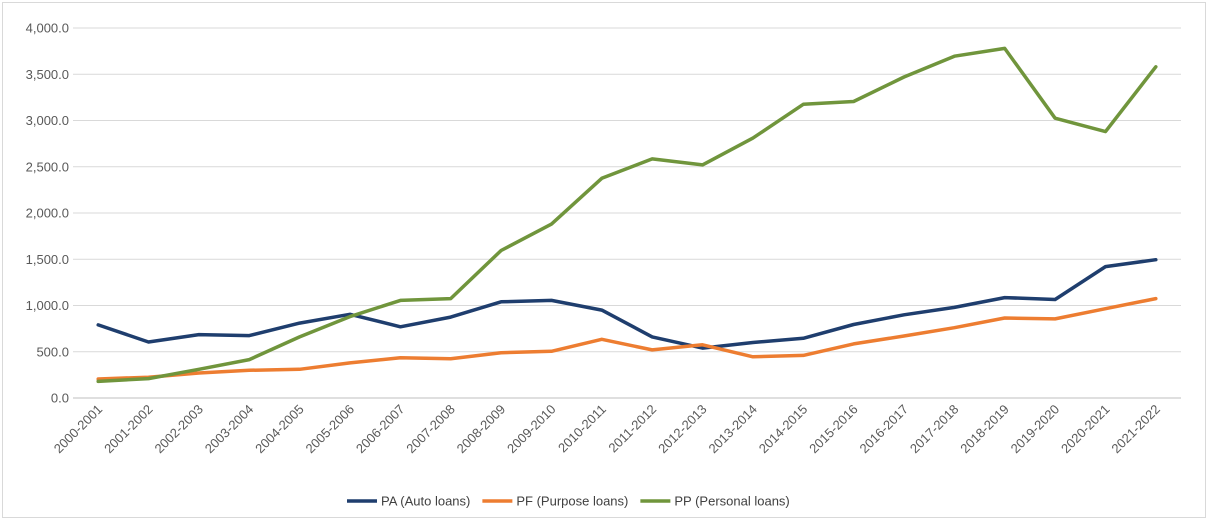  Describe the element at coordinates (833, 429) in the screenshot. I see `x-tick-label: 2015-2016` at that location.